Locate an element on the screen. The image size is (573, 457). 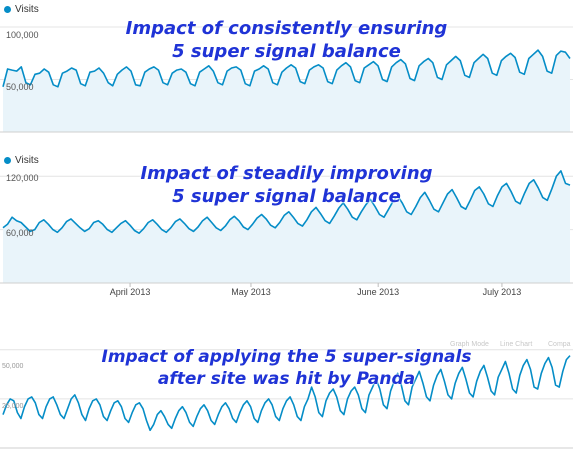
compare-label: Compa is located at coordinates (559, 344).